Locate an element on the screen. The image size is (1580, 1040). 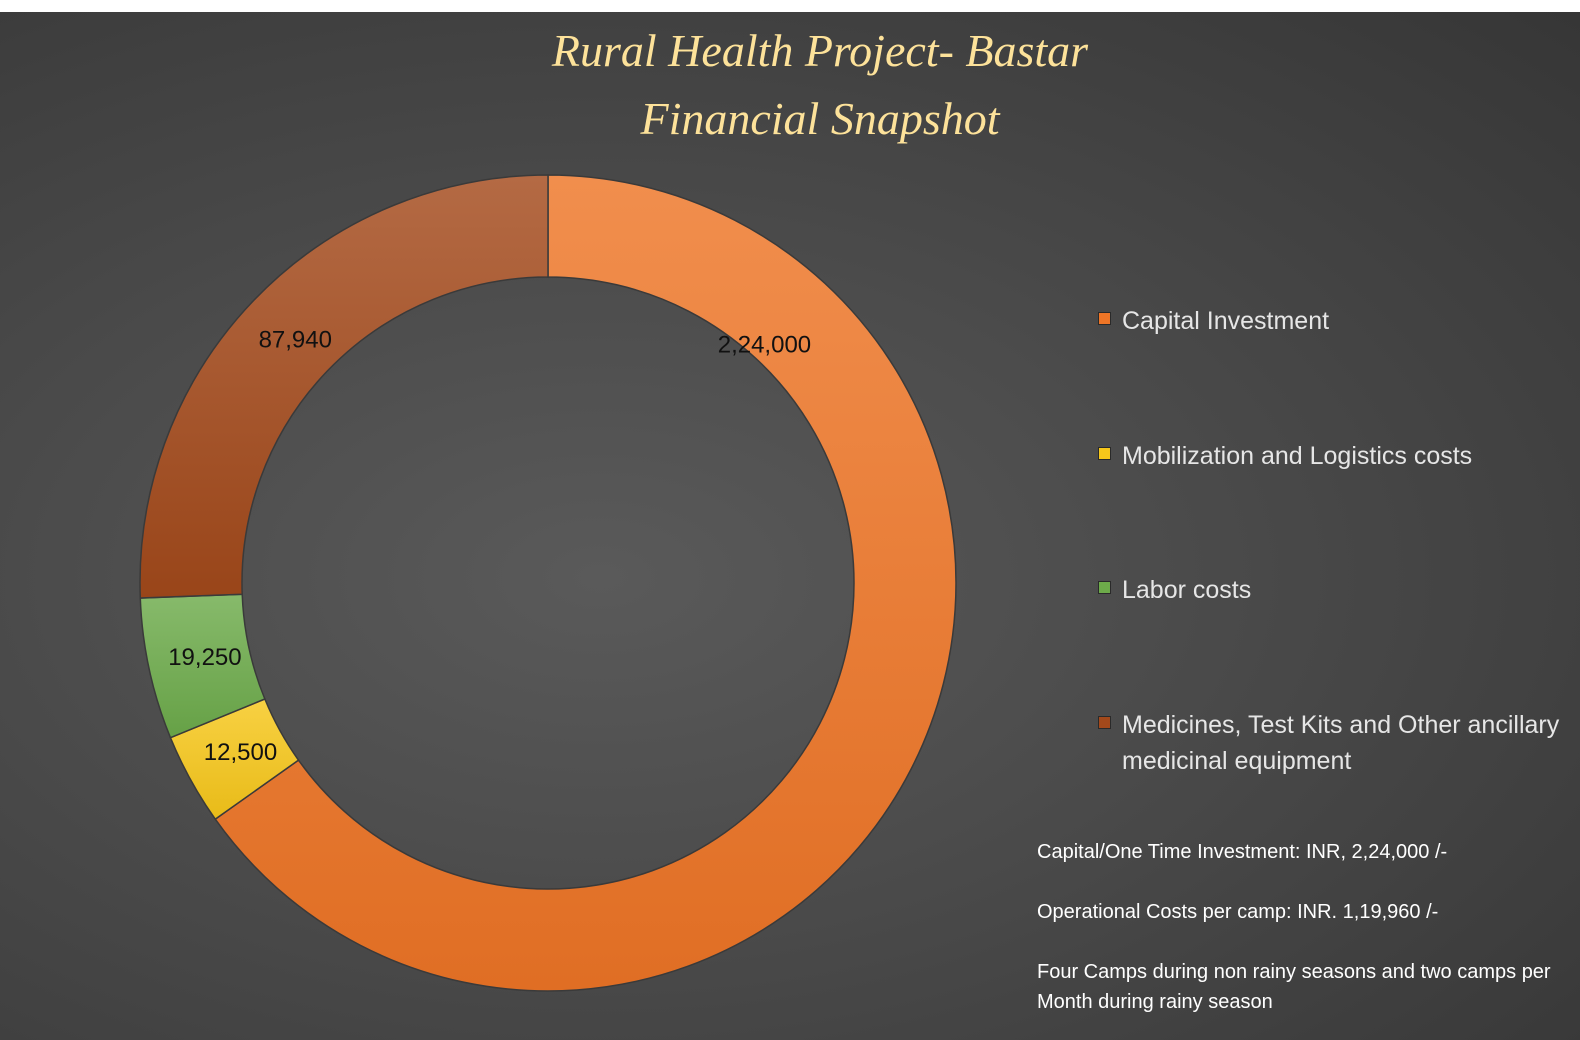
data-label-medicines: 87,940 is located at coordinates (295, 339).